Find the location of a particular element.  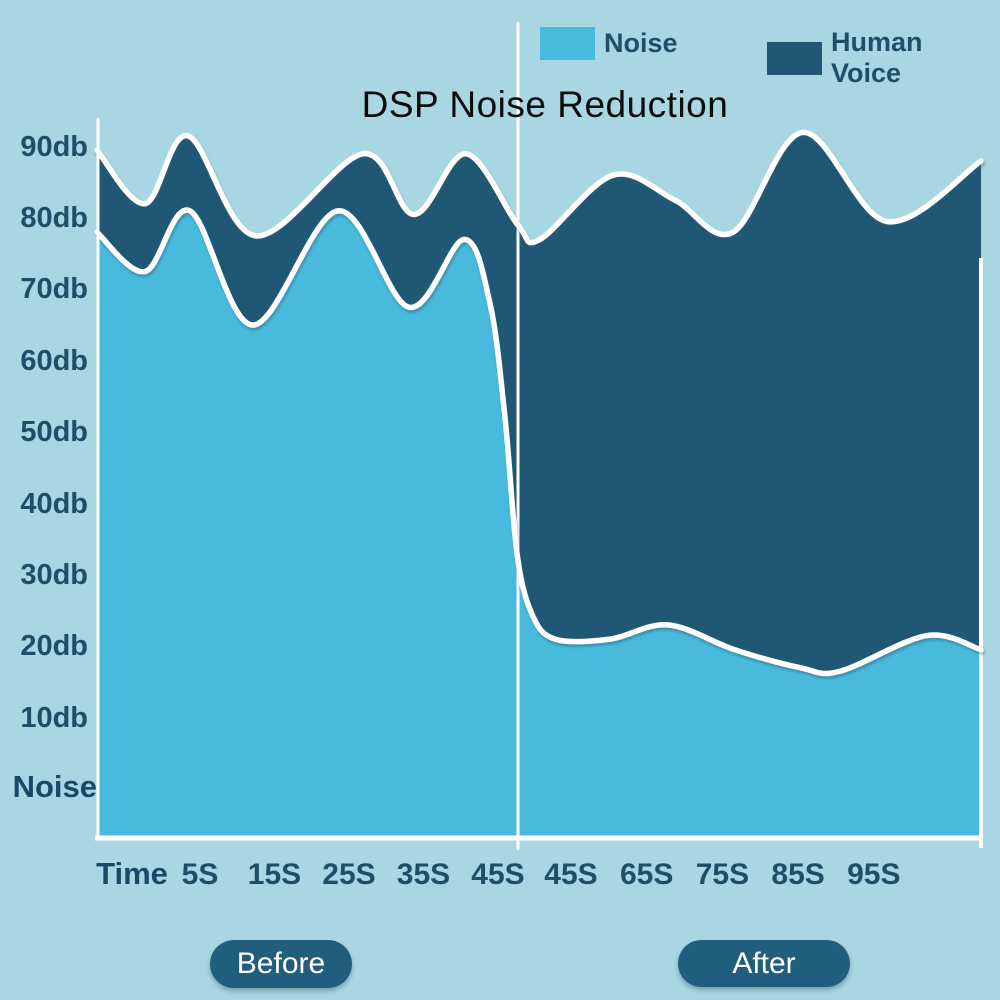

x-tick-before-35S: 35S is located at coordinates (423, 874).